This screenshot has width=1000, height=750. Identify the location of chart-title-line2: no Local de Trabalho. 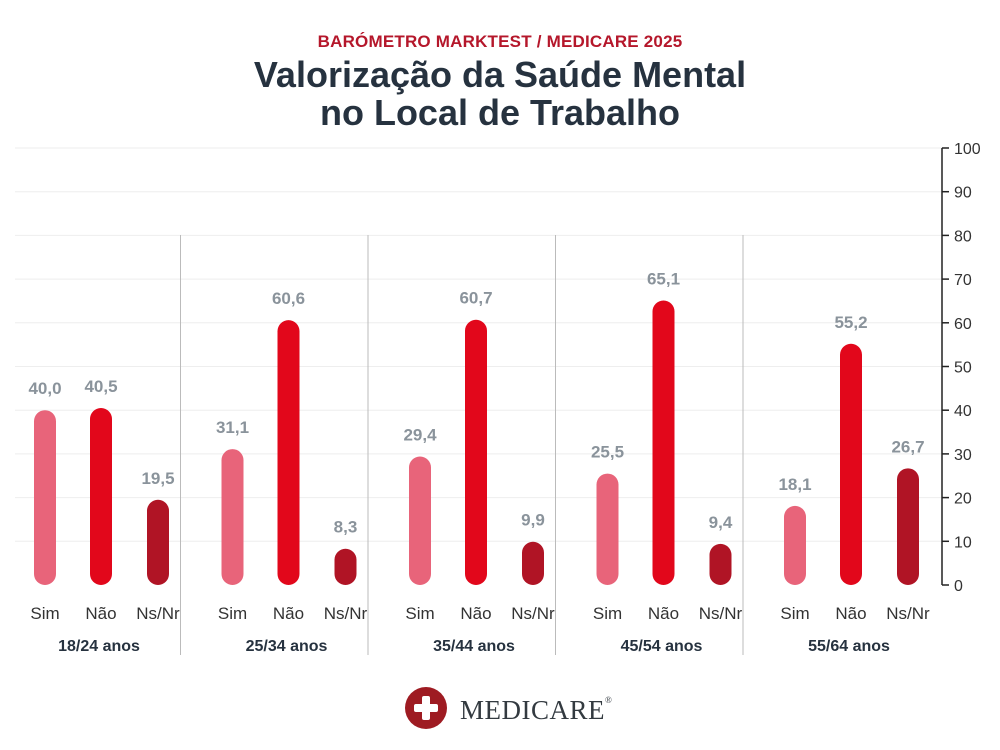
(500, 112).